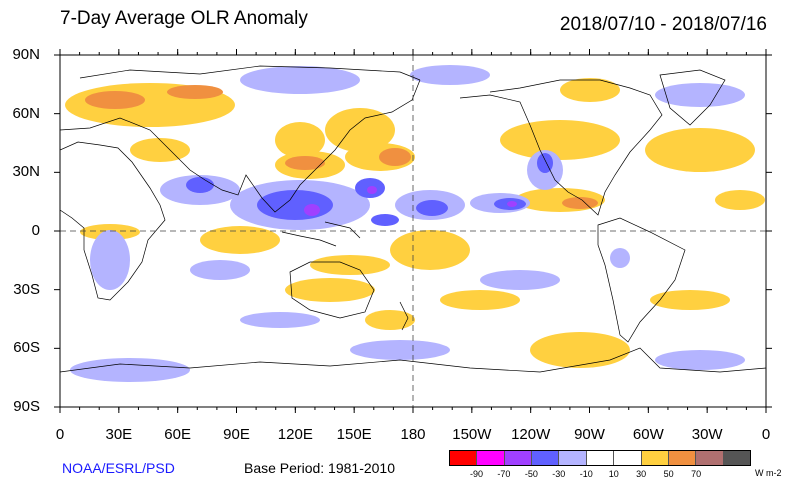 This screenshot has width=789, height=493. What do you see at coordinates (504, 474) in the screenshot?
I see `colorbar-tick-label: -70` at bounding box center [504, 474].